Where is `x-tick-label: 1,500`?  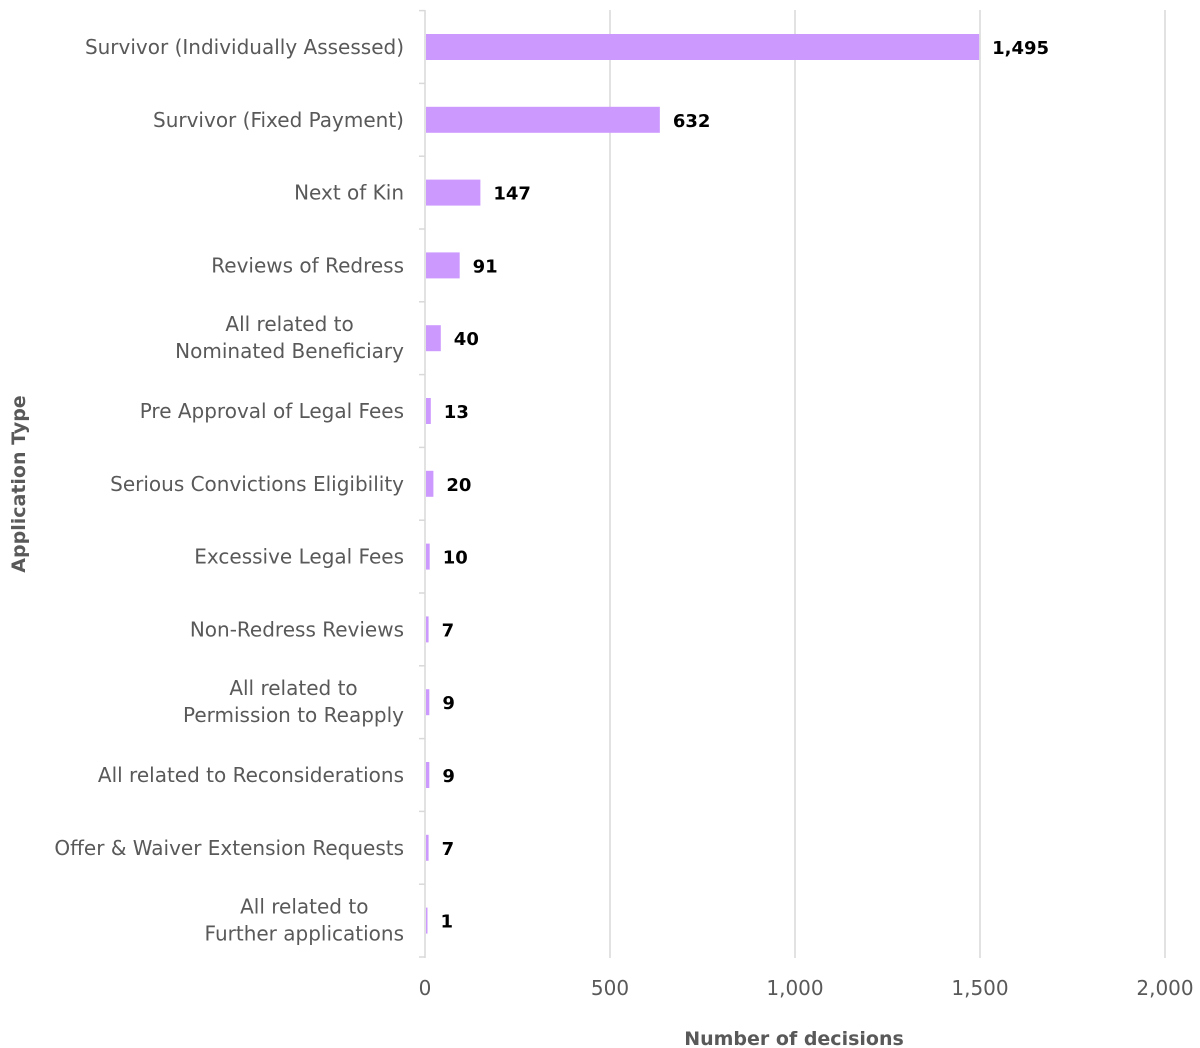
x-tick-label: 1,500 is located at coordinates (979, 988).